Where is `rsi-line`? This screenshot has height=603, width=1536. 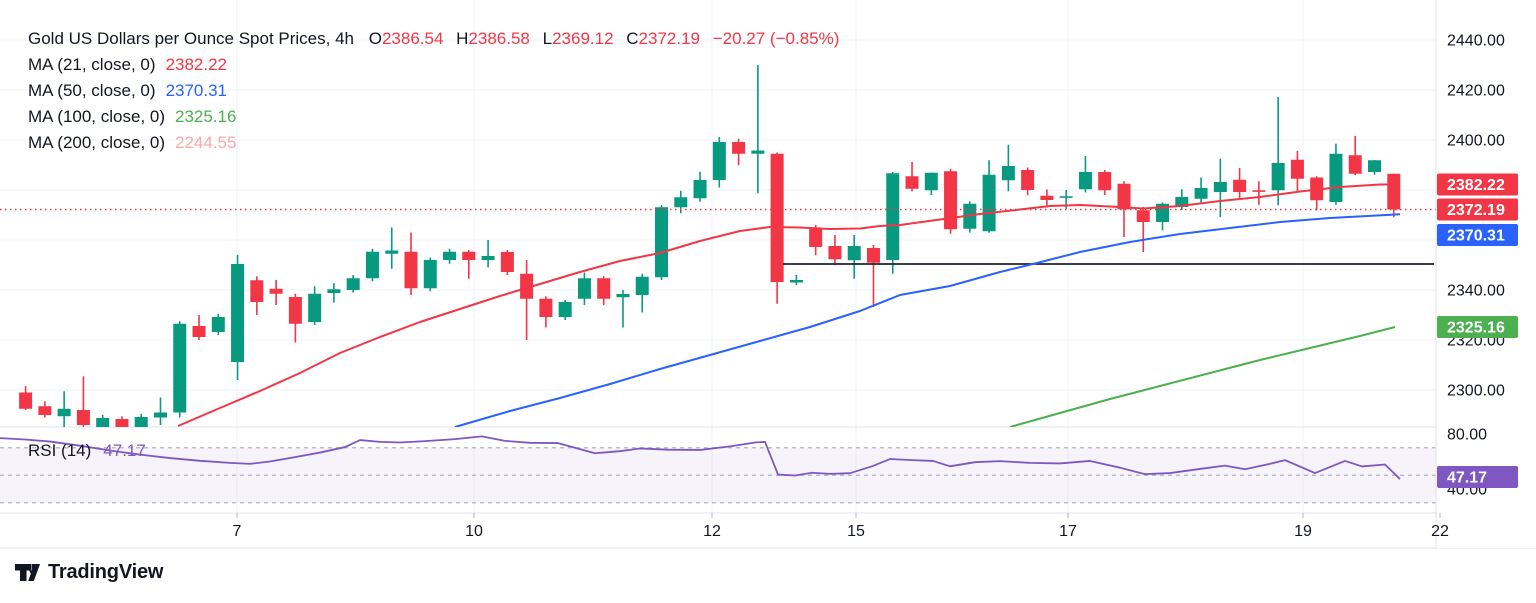 rsi-line is located at coordinates (700, 457).